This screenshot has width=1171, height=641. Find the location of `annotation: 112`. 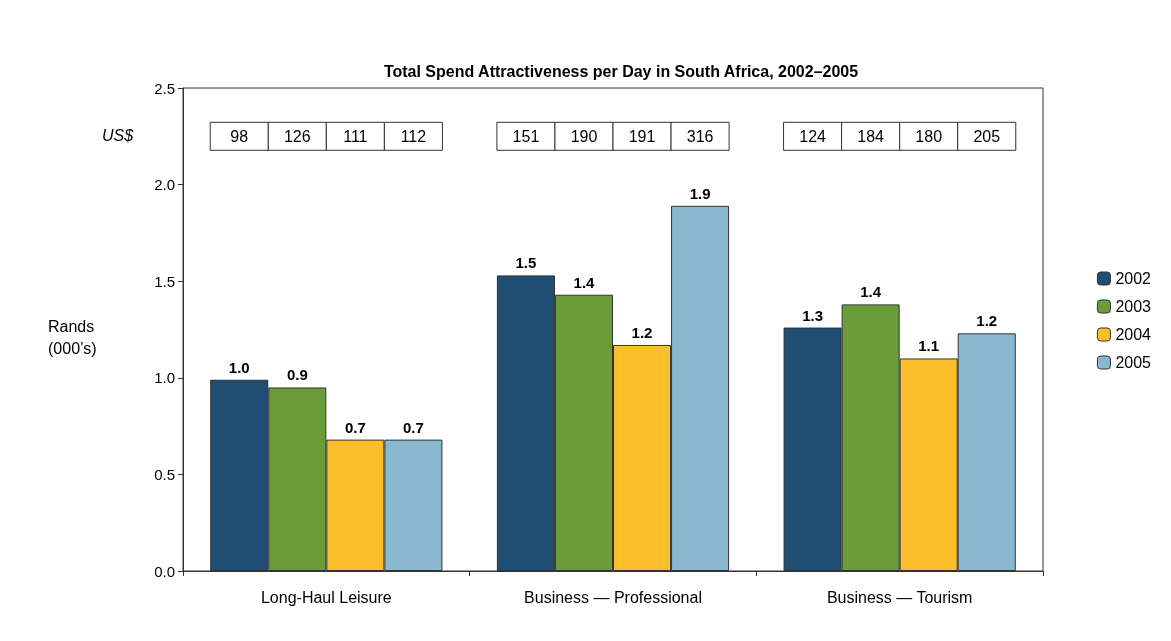

annotation: 112 is located at coordinates (413, 136).